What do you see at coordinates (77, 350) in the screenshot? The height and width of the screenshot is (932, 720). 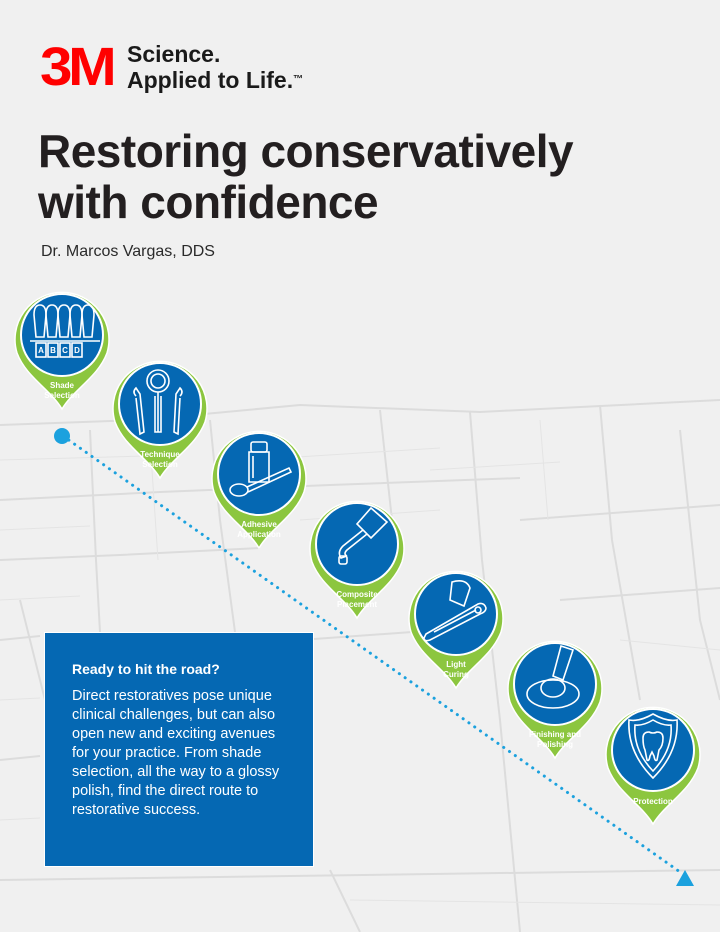 I see `shade-letter-d: D` at bounding box center [77, 350].